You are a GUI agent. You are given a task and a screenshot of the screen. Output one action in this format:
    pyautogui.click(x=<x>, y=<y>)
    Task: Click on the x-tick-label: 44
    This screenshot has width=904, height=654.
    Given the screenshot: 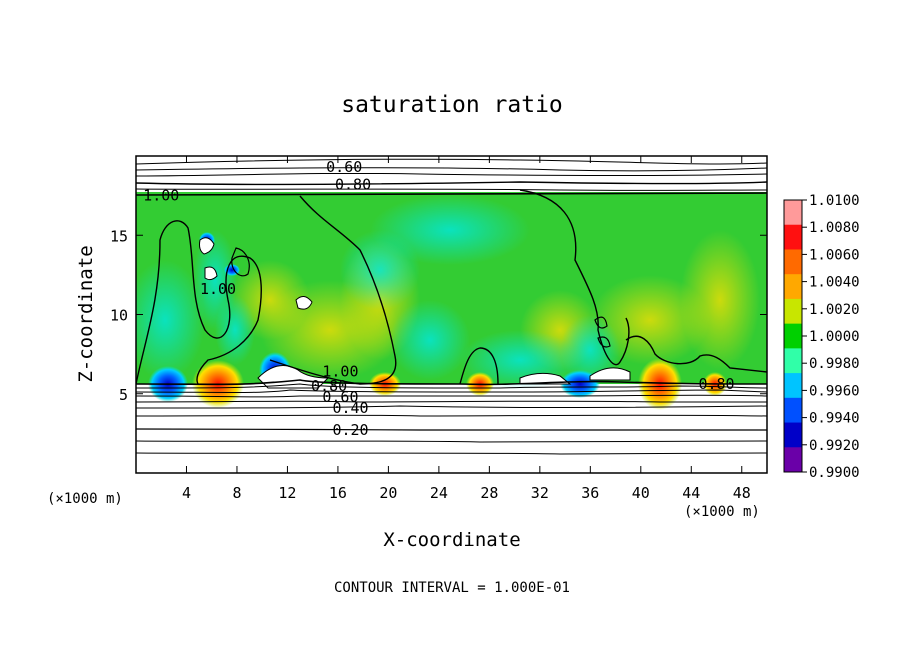 What is the action you would take?
    pyautogui.click(x=691, y=493)
    